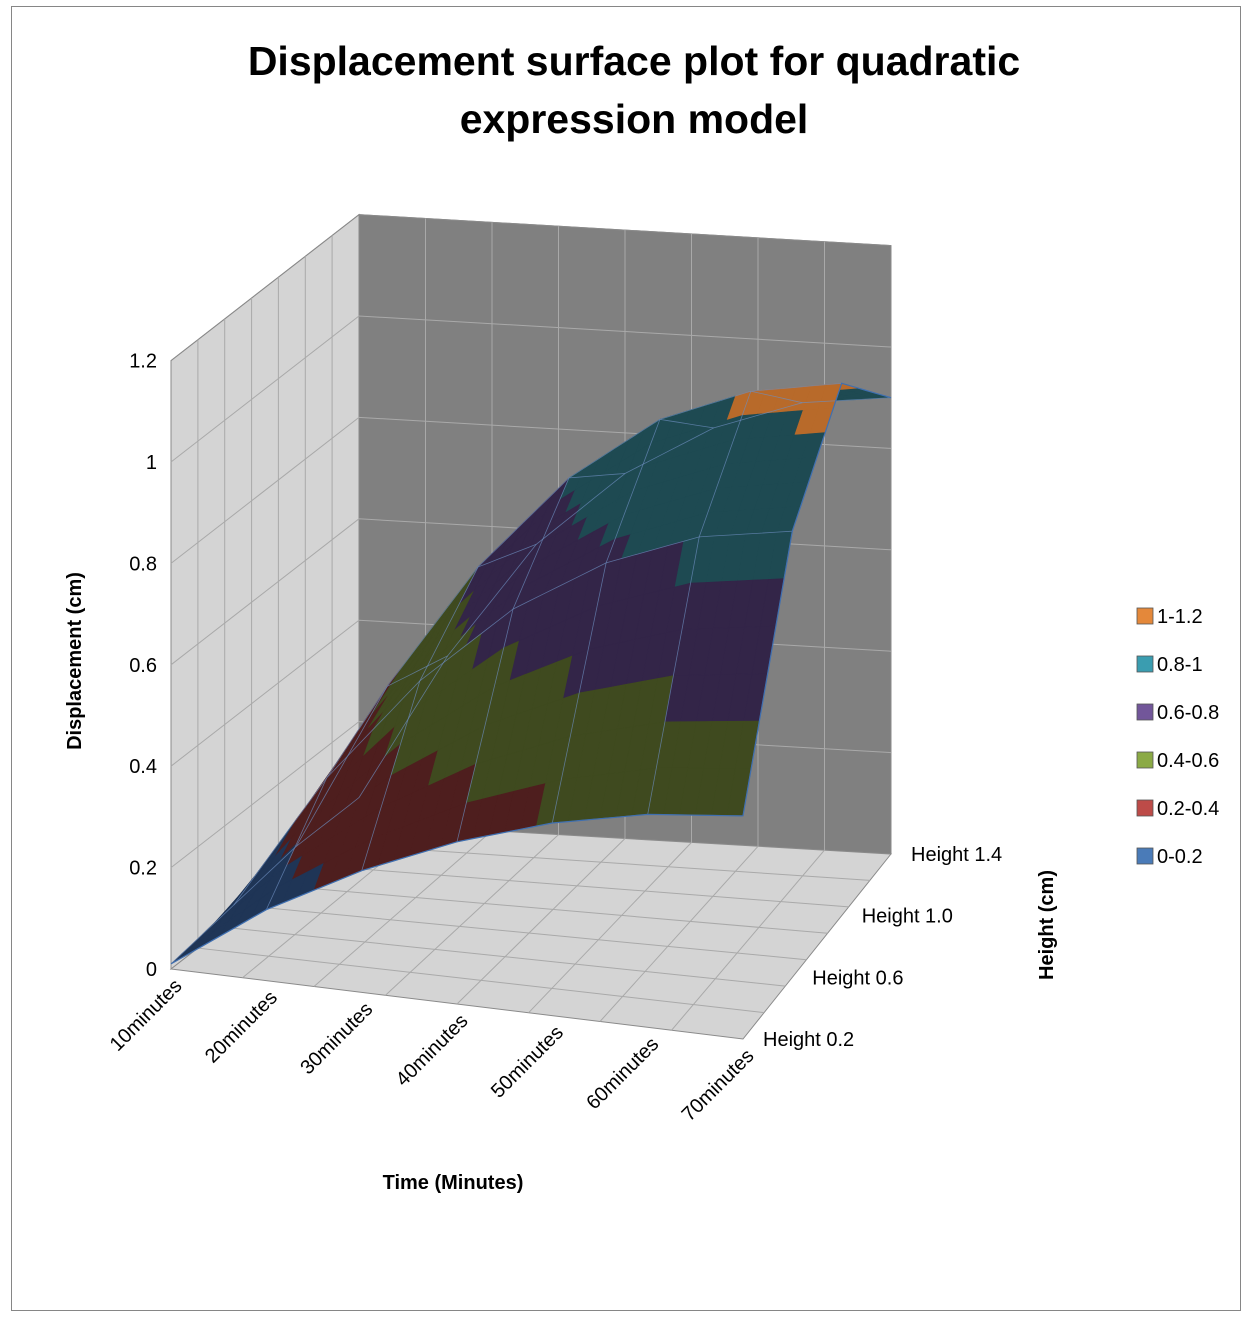 This screenshot has width=1254, height=1320. What do you see at coordinates (527, 1062) in the screenshot?
I see `x-tick-label: 50minutes` at bounding box center [527, 1062].